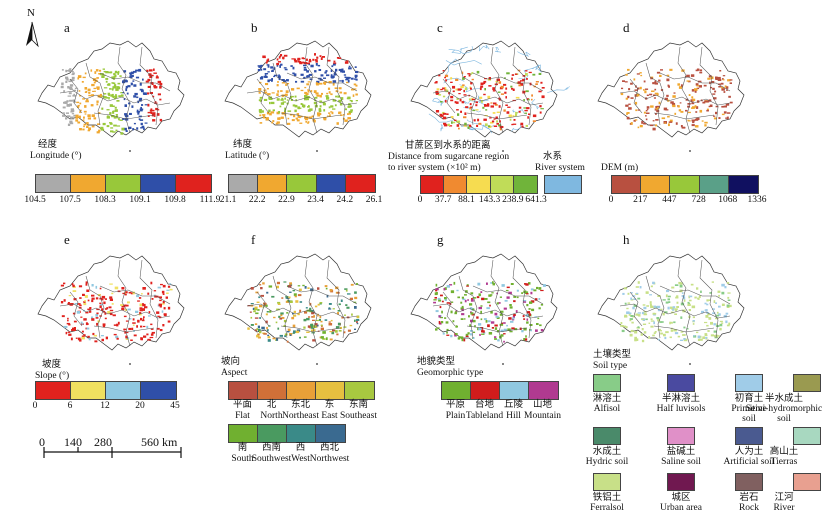 This screenshot has height=519, width=834. Describe the element at coordinates (124, 116) in the screenshot. I see `city-boundary` at that location.